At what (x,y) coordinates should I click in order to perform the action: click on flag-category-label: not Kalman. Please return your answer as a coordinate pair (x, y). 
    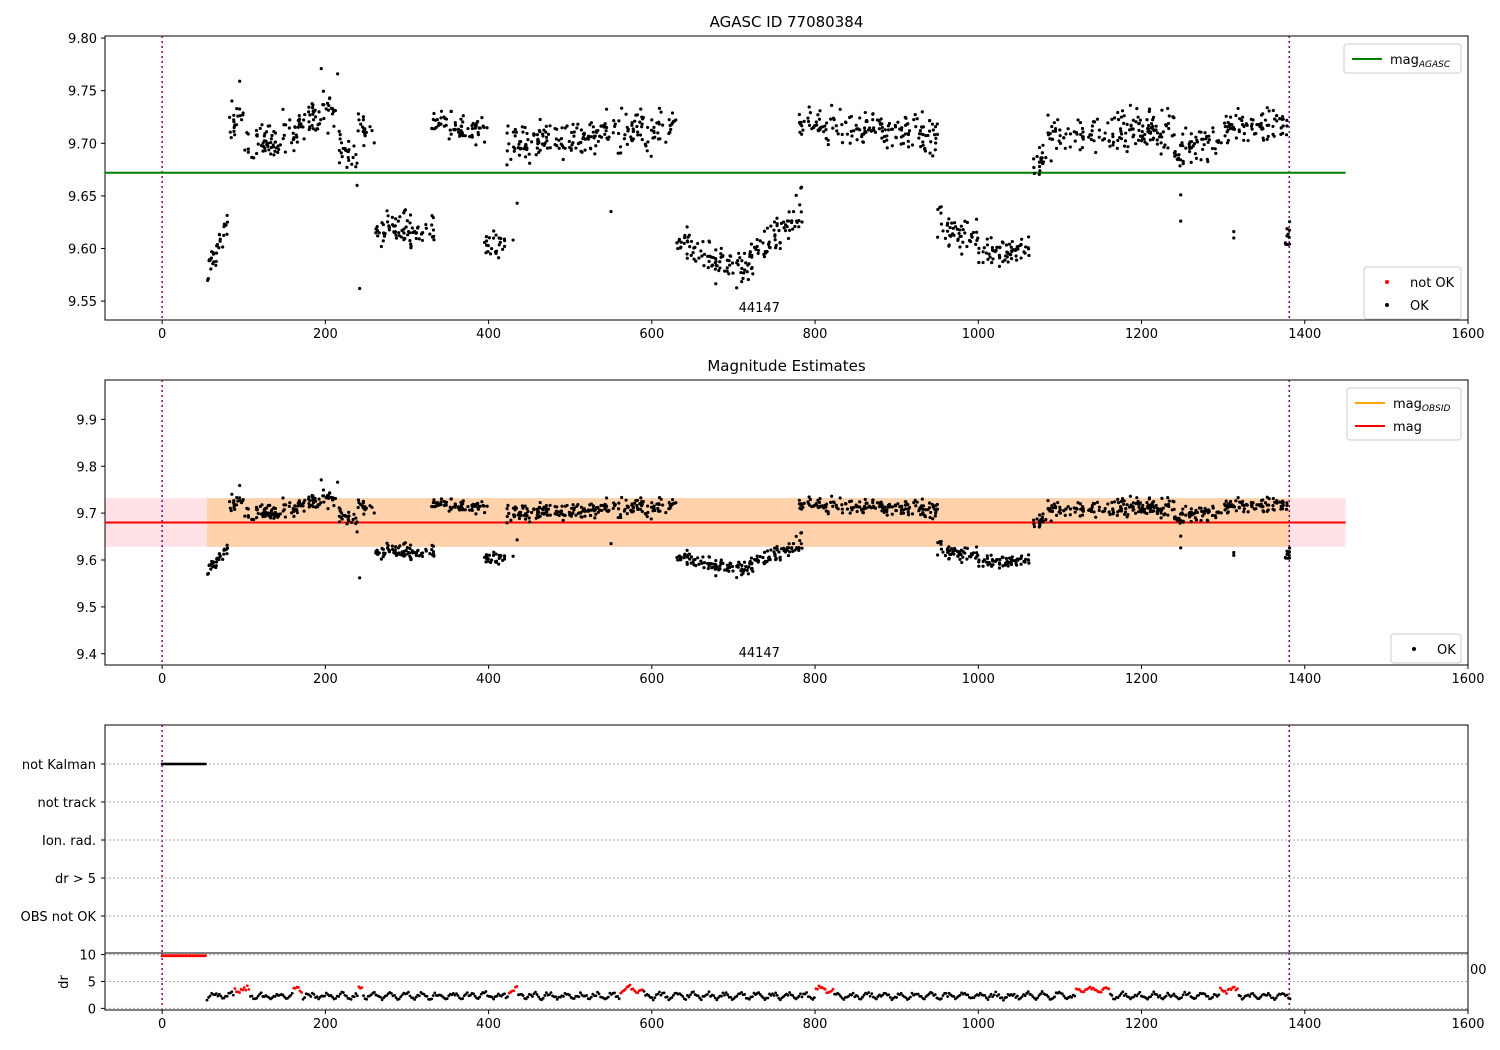
    Looking at the image, I should click on (59, 765).